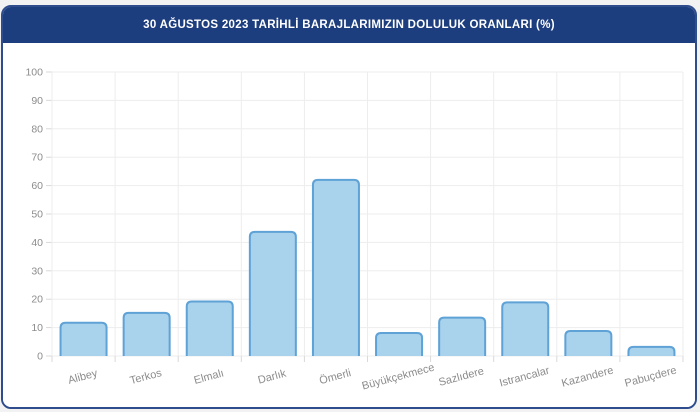 The height and width of the screenshot is (412, 700). What do you see at coordinates (146, 333) in the screenshot?
I see `bar-terkos` at bounding box center [146, 333].